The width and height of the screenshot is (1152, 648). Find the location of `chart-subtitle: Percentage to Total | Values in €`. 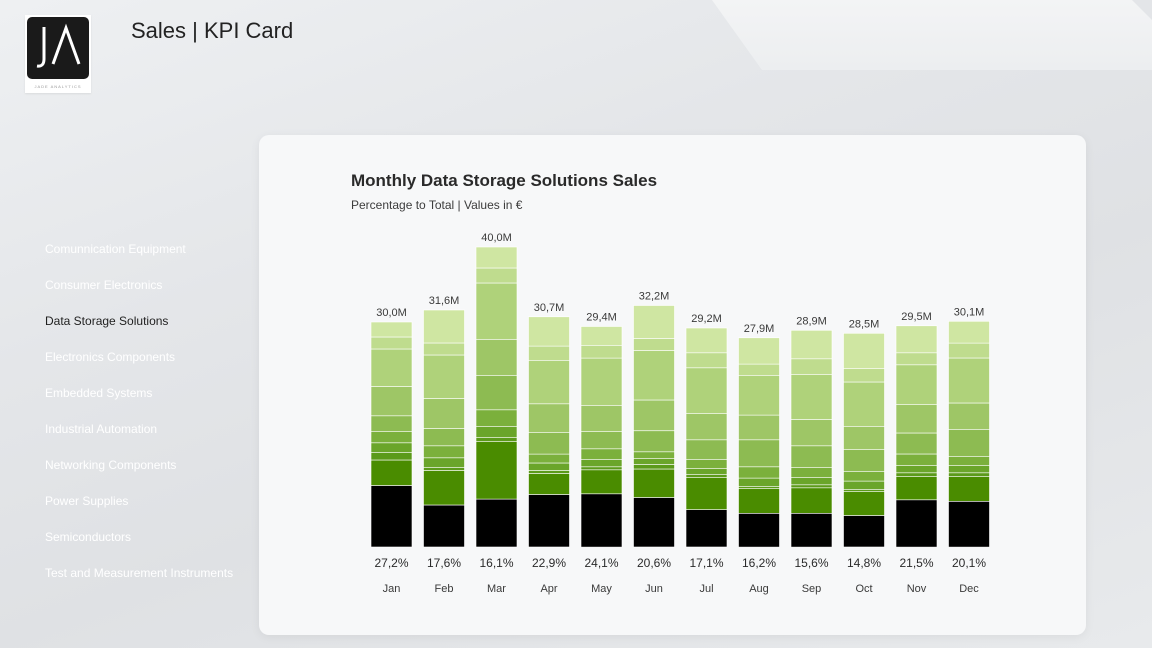

chart-subtitle: Percentage to Total | Values in € is located at coordinates (437, 205).